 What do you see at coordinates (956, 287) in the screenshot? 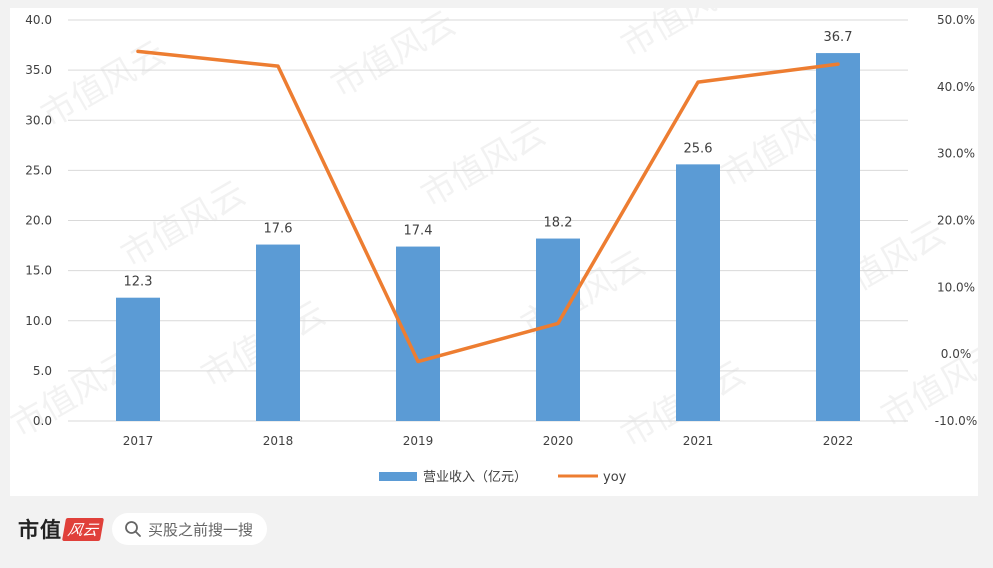
I see `y-right-tick-label: 10.0%` at bounding box center [956, 287].